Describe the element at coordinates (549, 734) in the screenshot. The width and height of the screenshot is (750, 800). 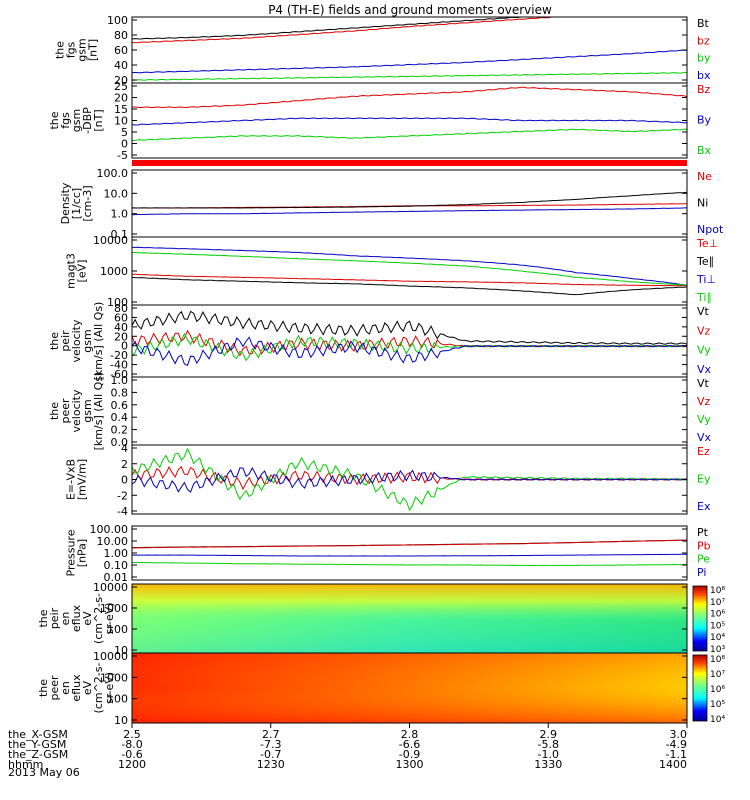
I see `x-tick-label: 2.9` at that location.